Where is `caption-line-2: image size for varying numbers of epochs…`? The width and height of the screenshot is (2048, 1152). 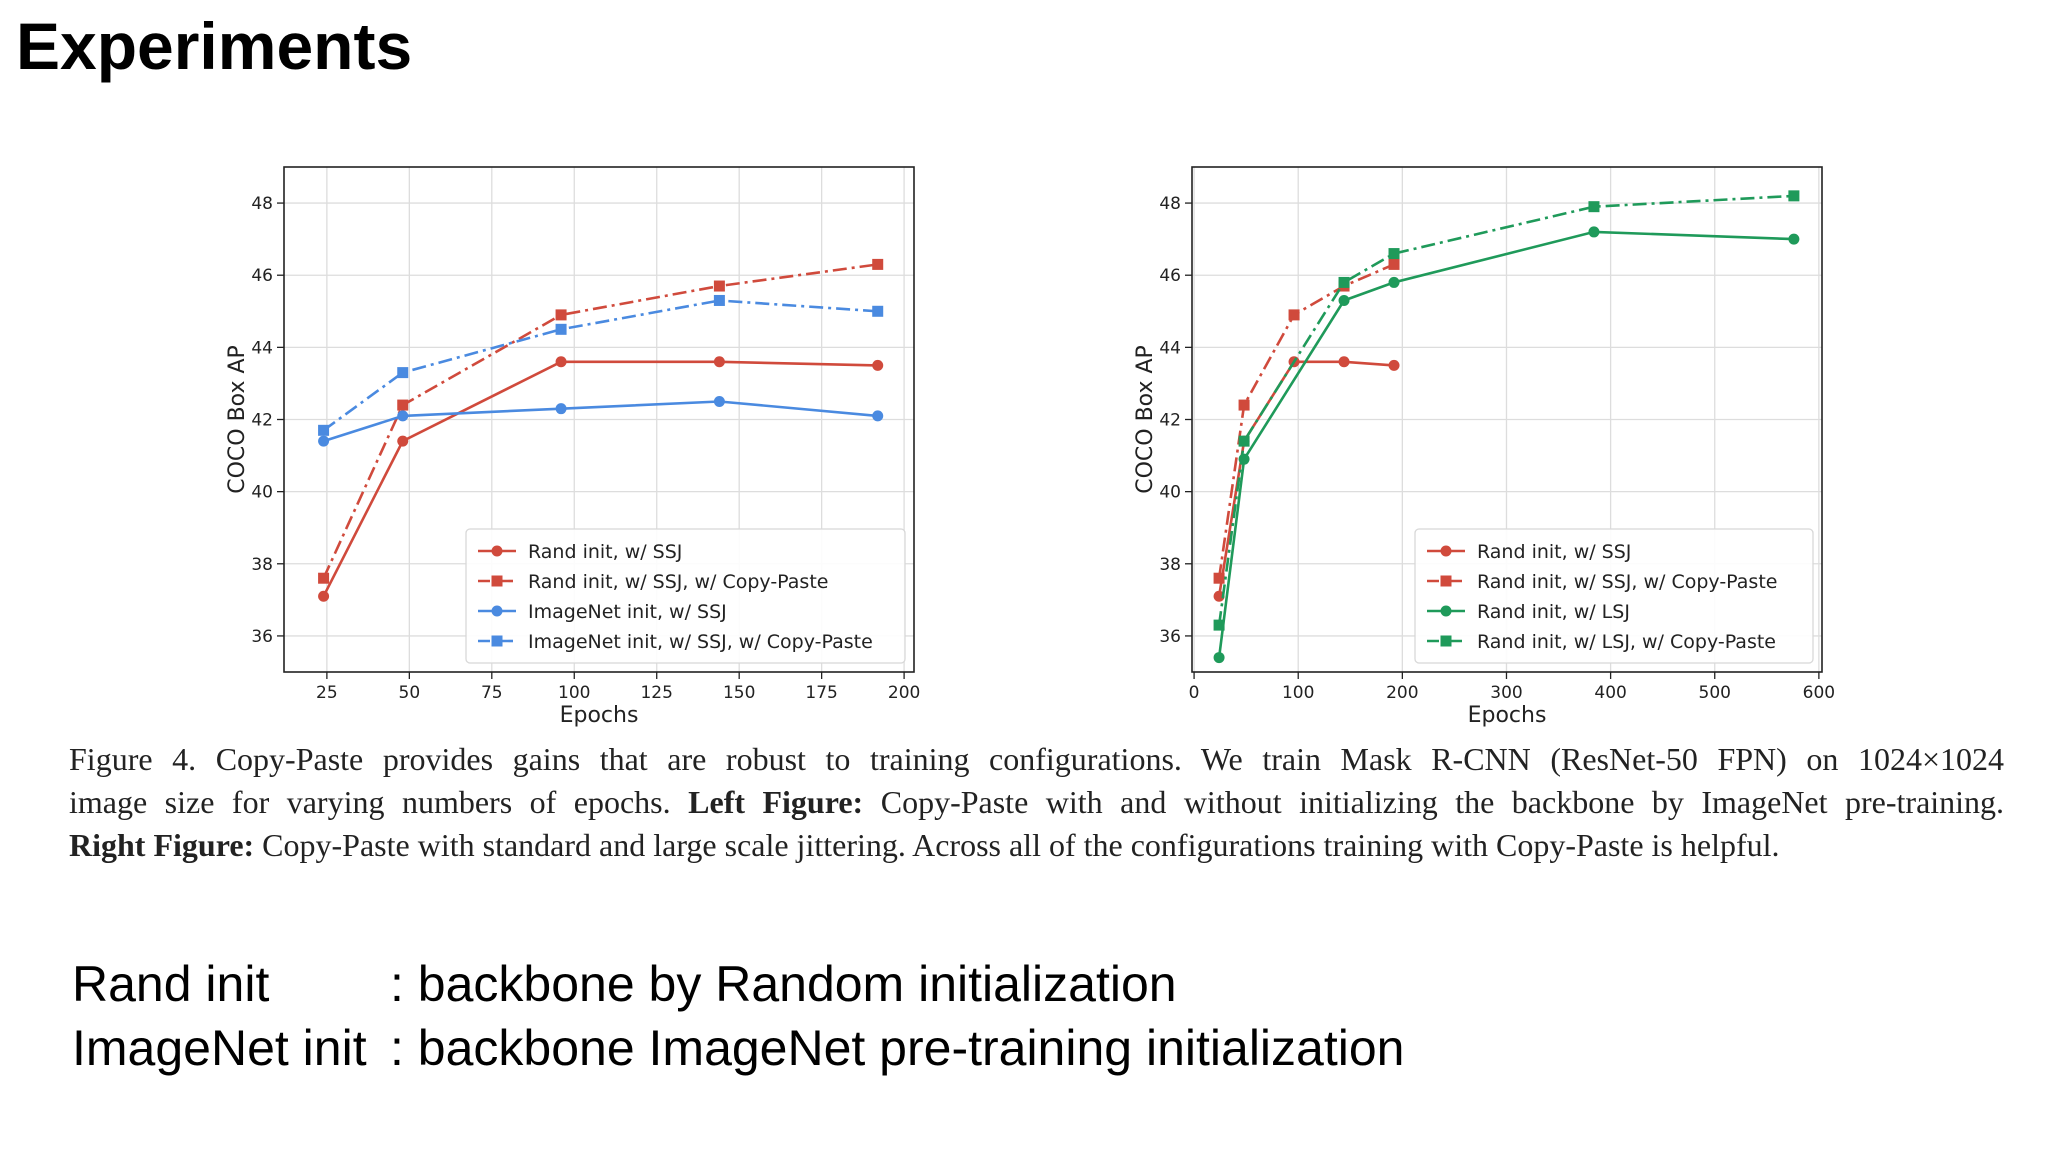
caption-line-2: image size for varying numbers of epochs… is located at coordinates (1036, 802).